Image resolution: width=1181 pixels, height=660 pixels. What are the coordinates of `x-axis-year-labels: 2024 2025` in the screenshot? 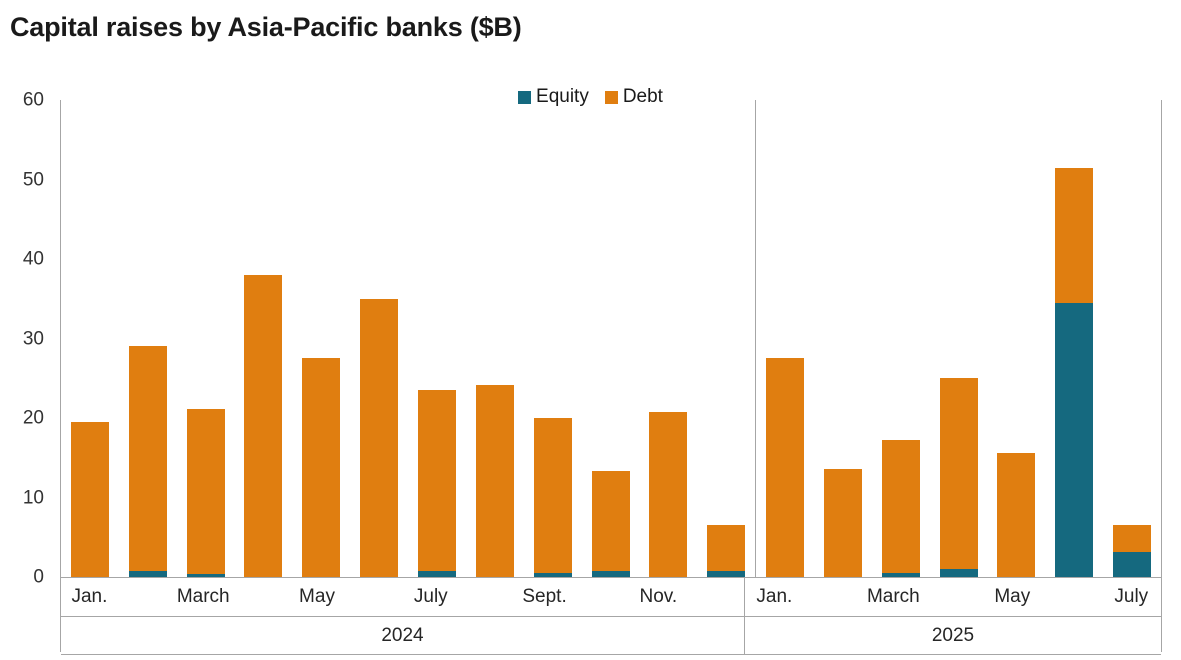 It's located at (611, 636).